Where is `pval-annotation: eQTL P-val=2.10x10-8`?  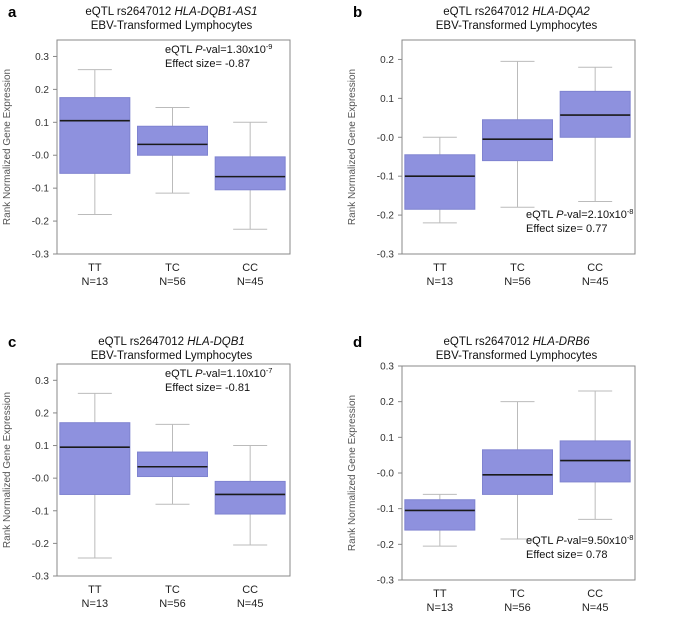
pval-annotation: eQTL P-val=2.10x10-8 is located at coordinates (579, 214).